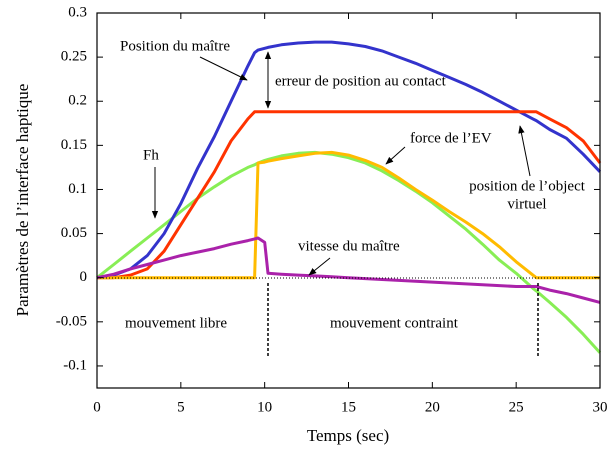 This screenshot has height=450, width=612. Describe the element at coordinates (348, 270) in the screenshot. I see `series-line` at that location.